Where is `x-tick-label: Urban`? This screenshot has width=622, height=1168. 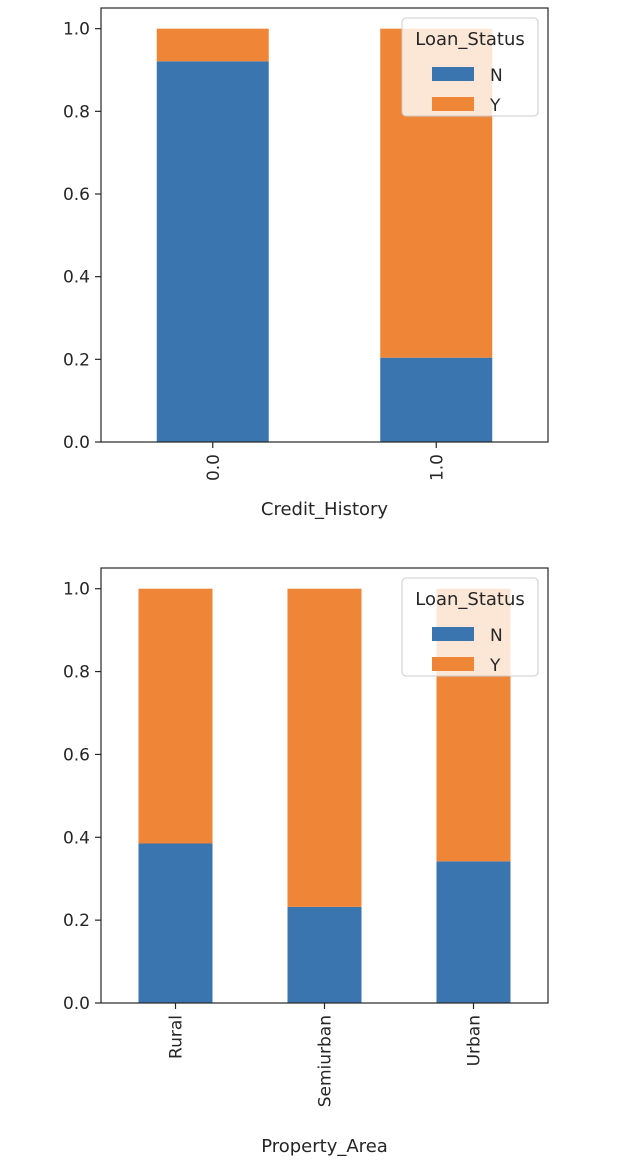
x-tick-label: Urban is located at coordinates (475, 1040).